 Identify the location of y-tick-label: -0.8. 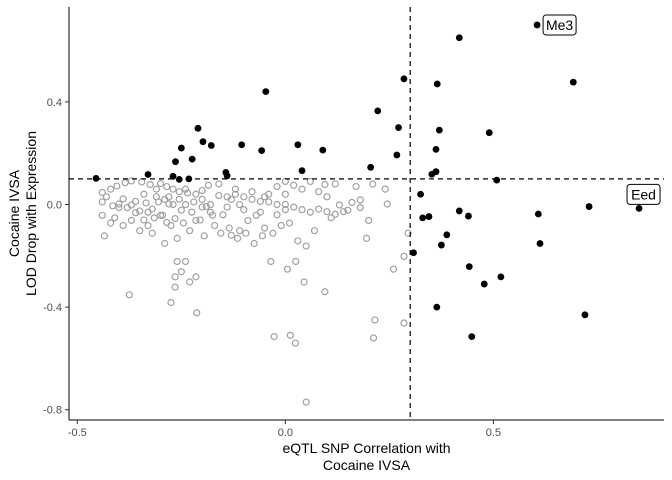
(52, 411).